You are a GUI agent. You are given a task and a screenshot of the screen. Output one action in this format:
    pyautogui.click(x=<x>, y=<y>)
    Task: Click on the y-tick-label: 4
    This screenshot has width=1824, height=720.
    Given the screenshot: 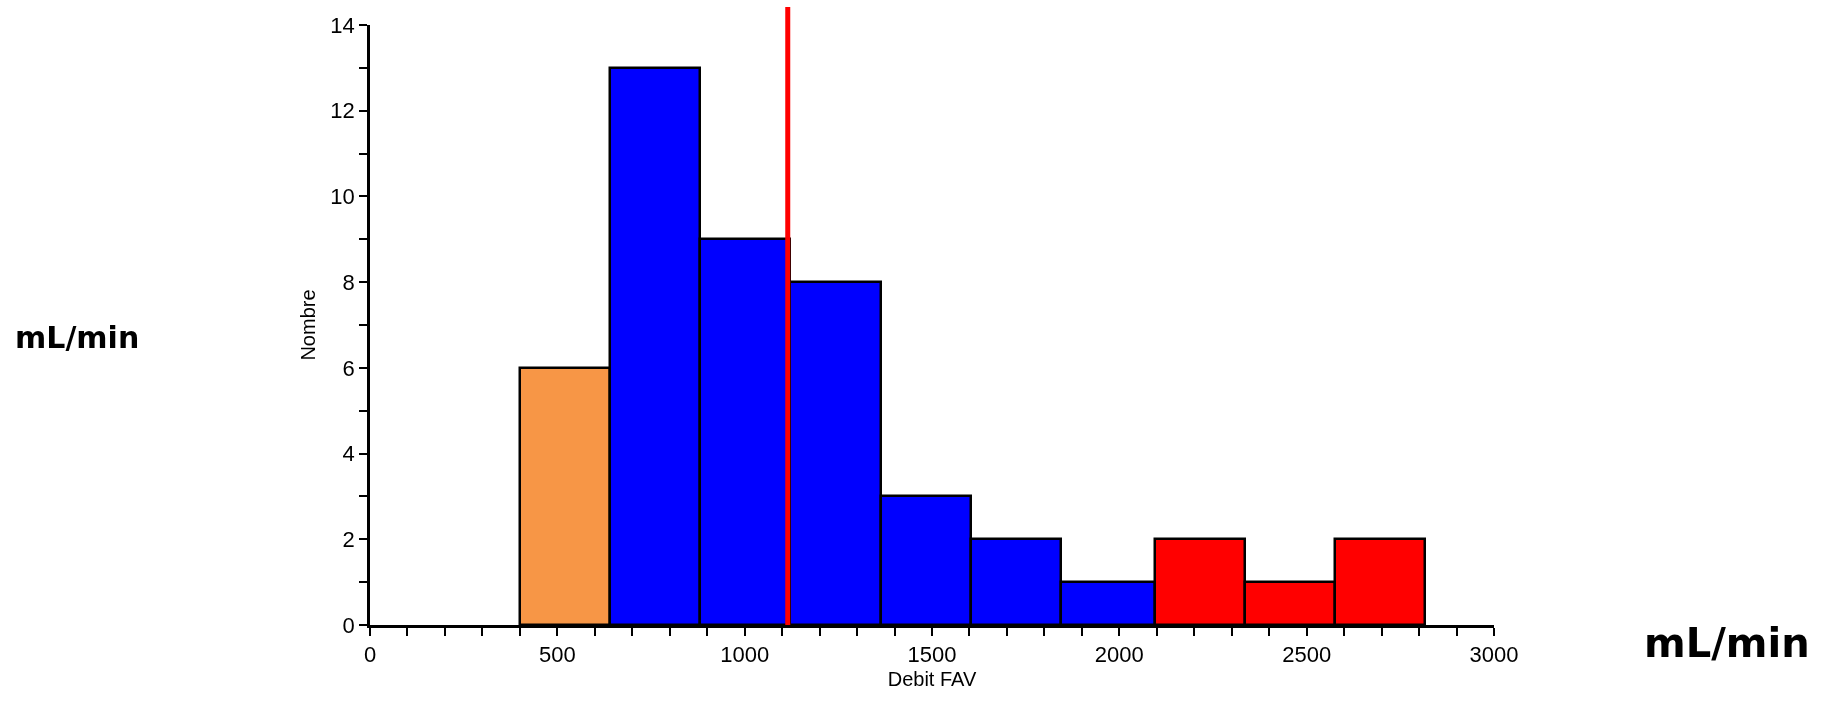 What is the action you would take?
    pyautogui.click(x=348, y=454)
    